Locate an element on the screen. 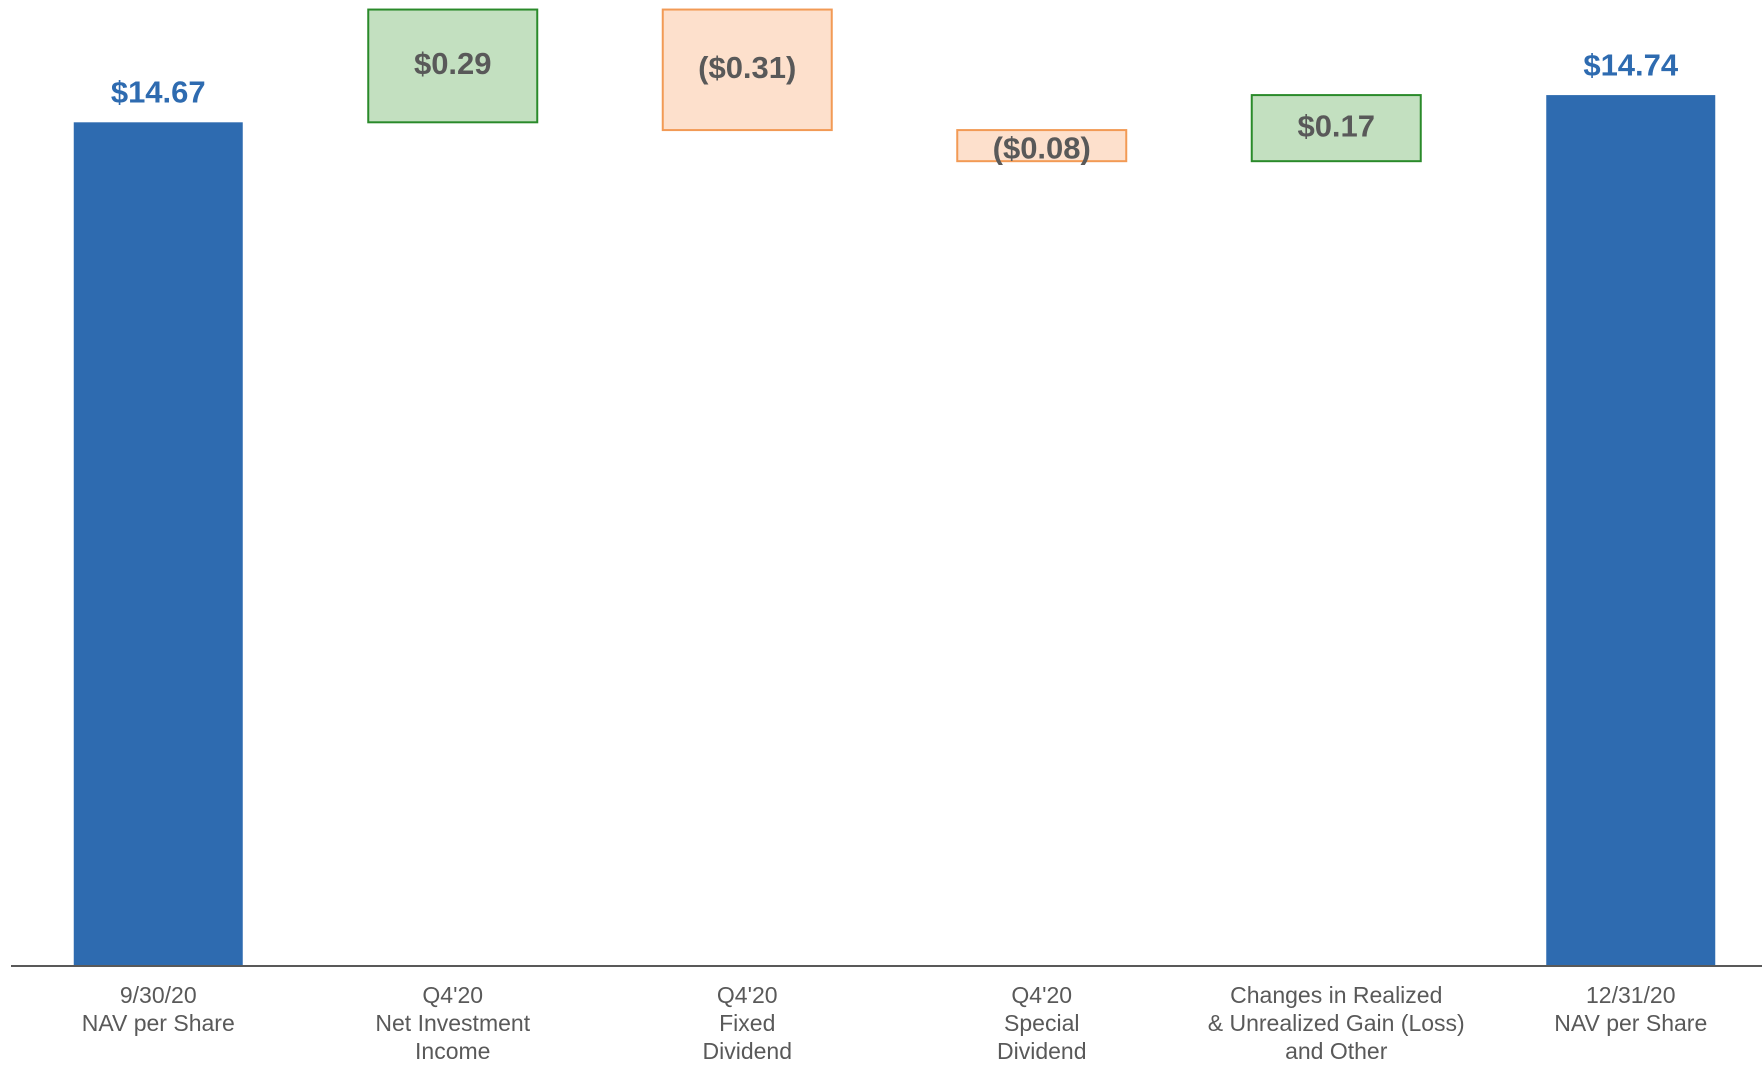 Image resolution: width=1762 pixels, height=1065 pixels. x-tick-label: Income is located at coordinates (452, 1051).